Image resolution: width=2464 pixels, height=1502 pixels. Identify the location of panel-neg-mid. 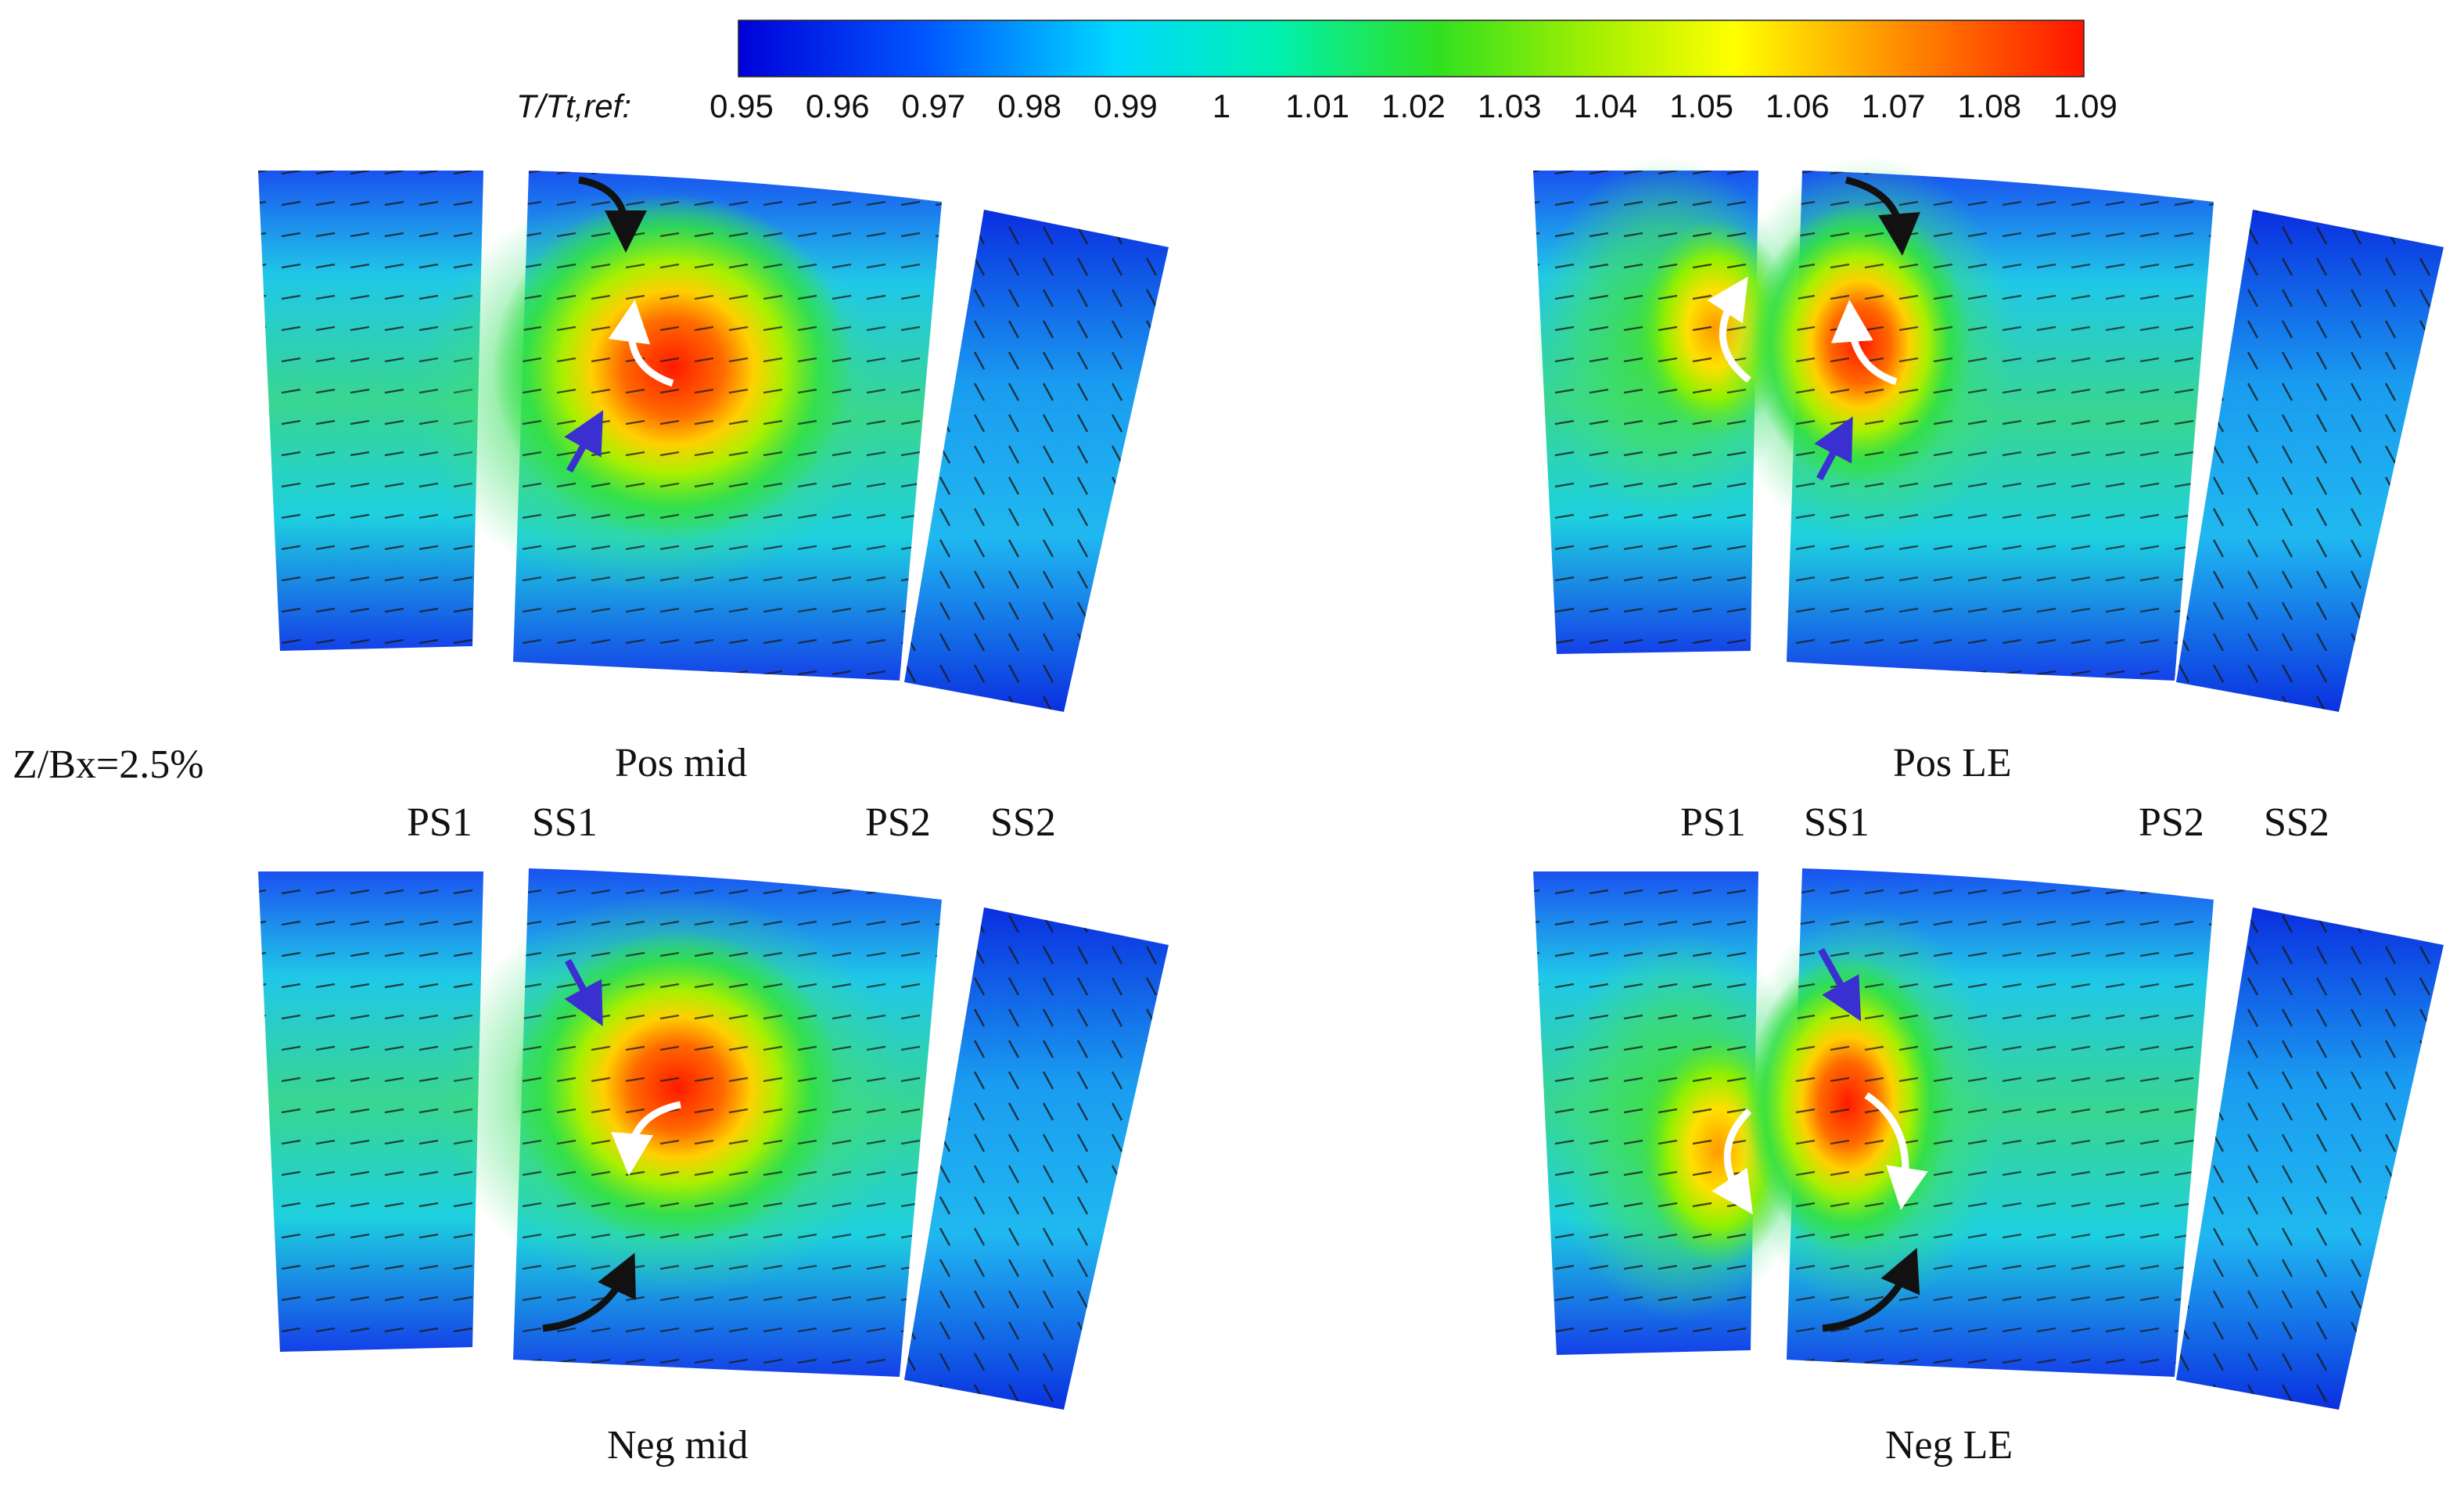
(713, 1139).